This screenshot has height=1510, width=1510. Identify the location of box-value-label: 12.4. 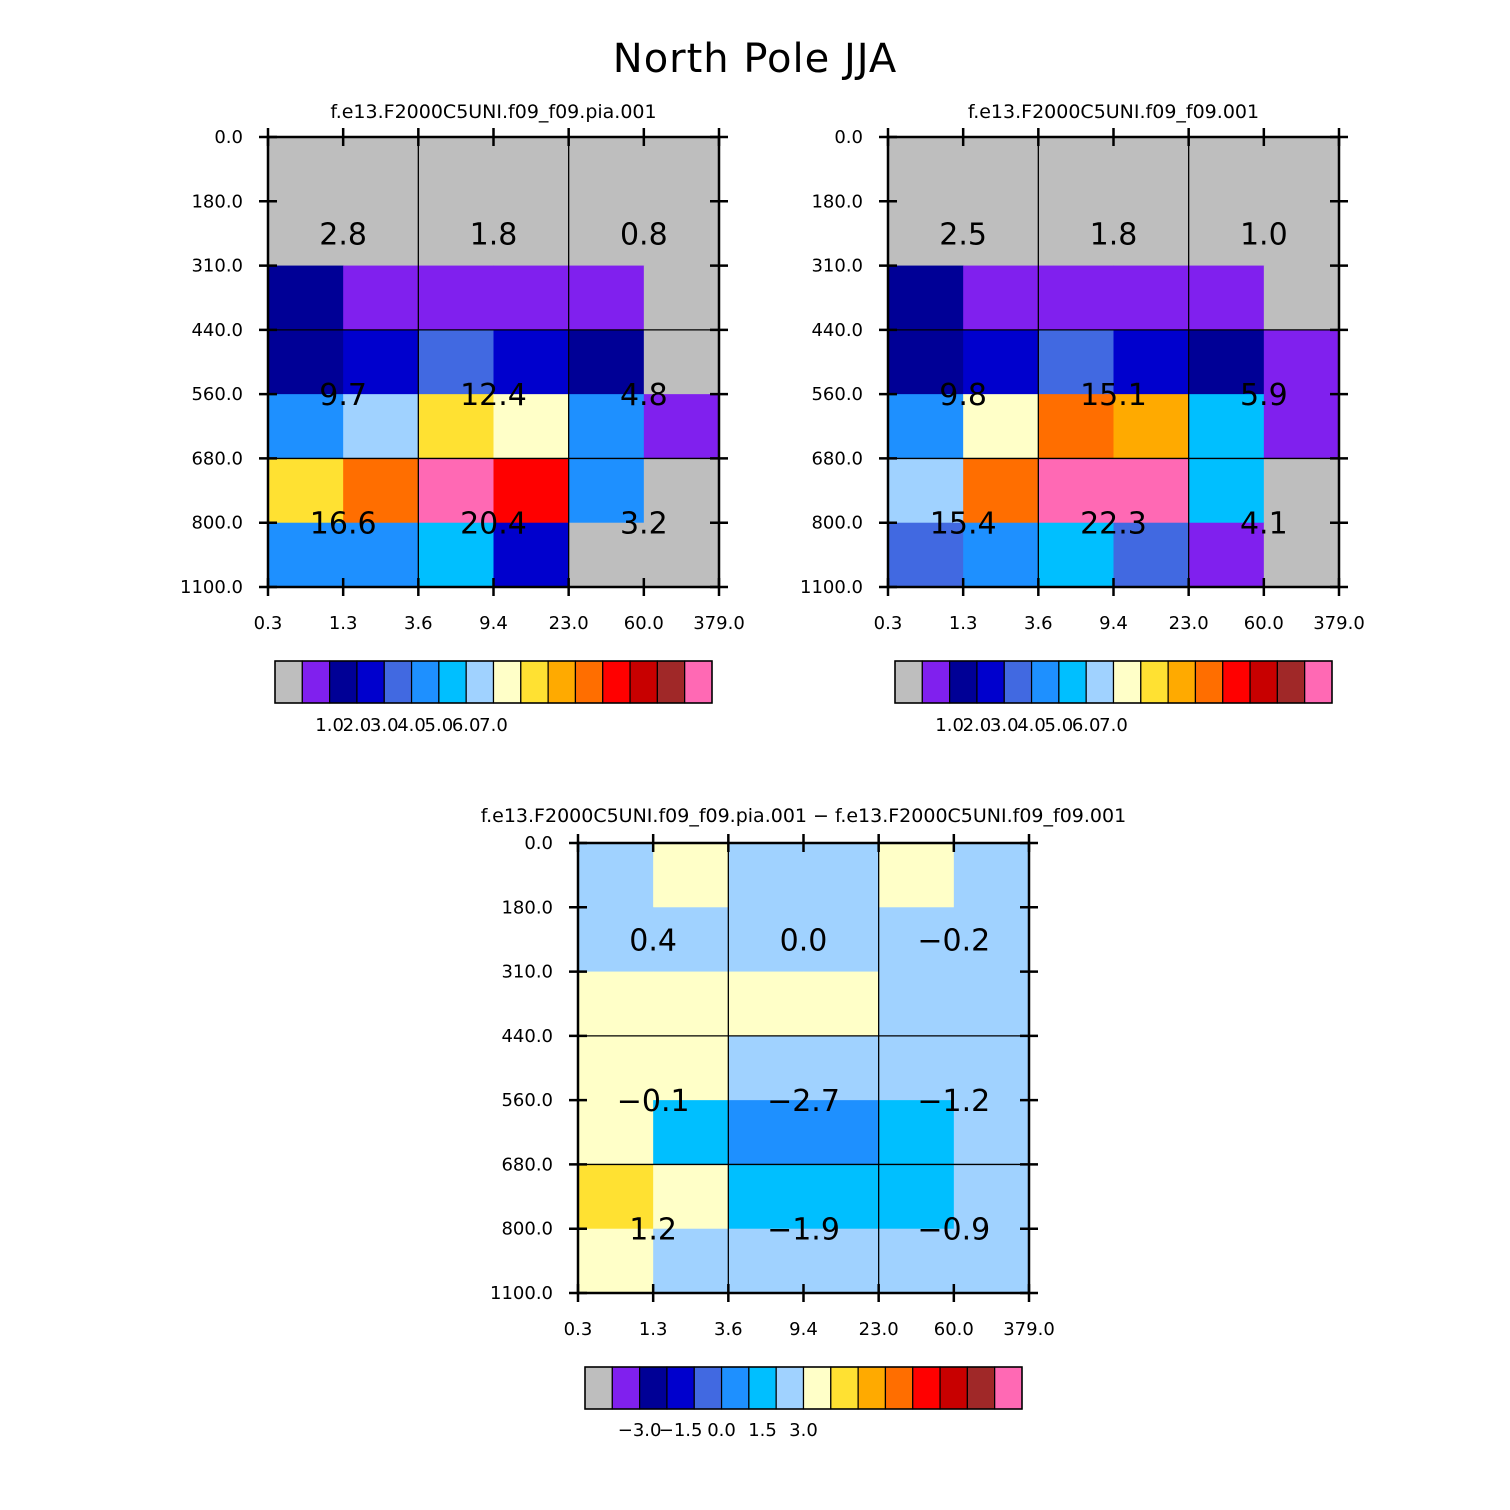
(493, 395).